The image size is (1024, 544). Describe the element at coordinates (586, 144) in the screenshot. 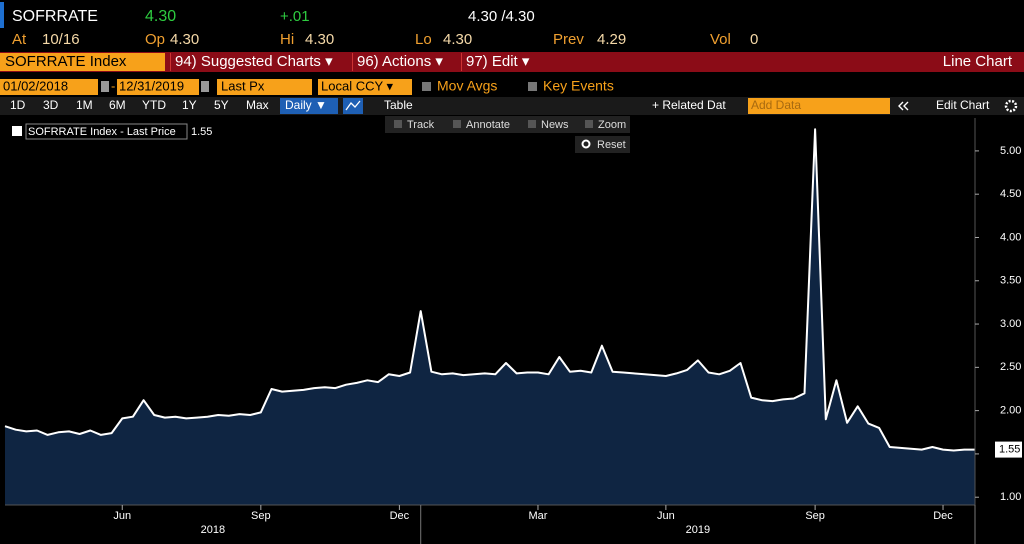

I see `reset-icon` at that location.